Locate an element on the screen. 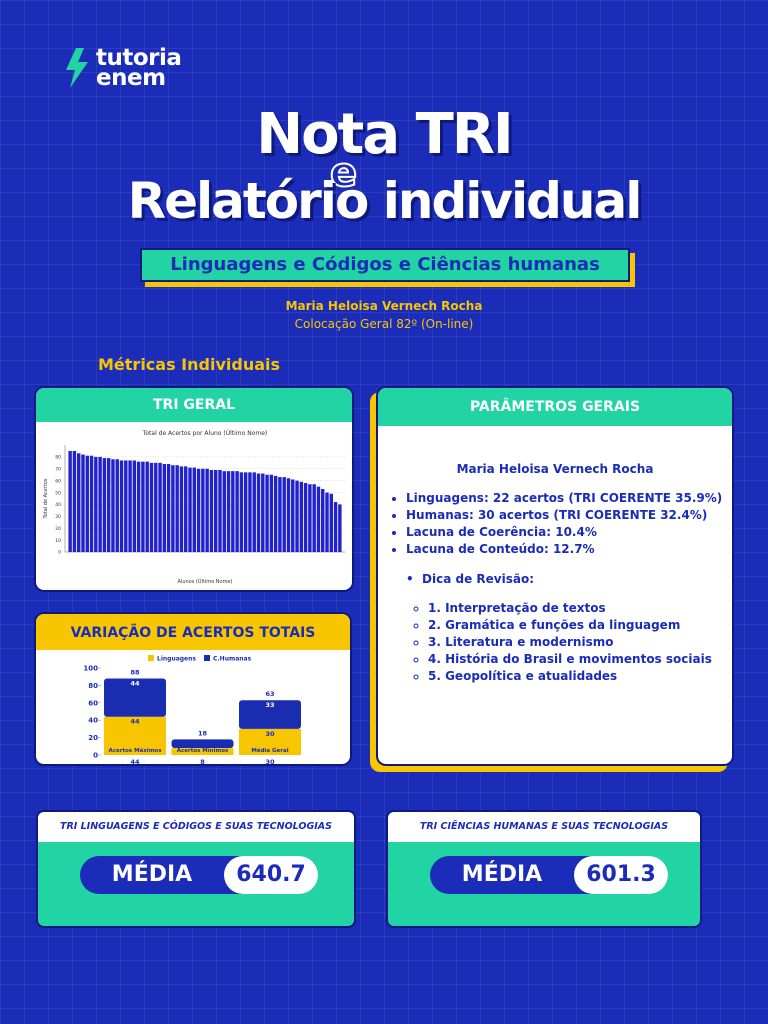  y-tick-label: 0 is located at coordinates (59, 553).